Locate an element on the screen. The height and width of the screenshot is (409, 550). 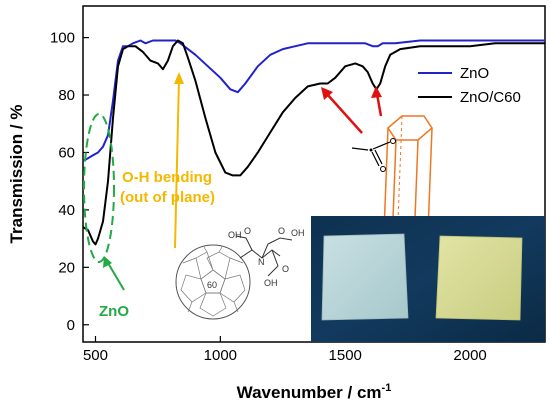
c60-atom-n: N is located at coordinates (261, 262).